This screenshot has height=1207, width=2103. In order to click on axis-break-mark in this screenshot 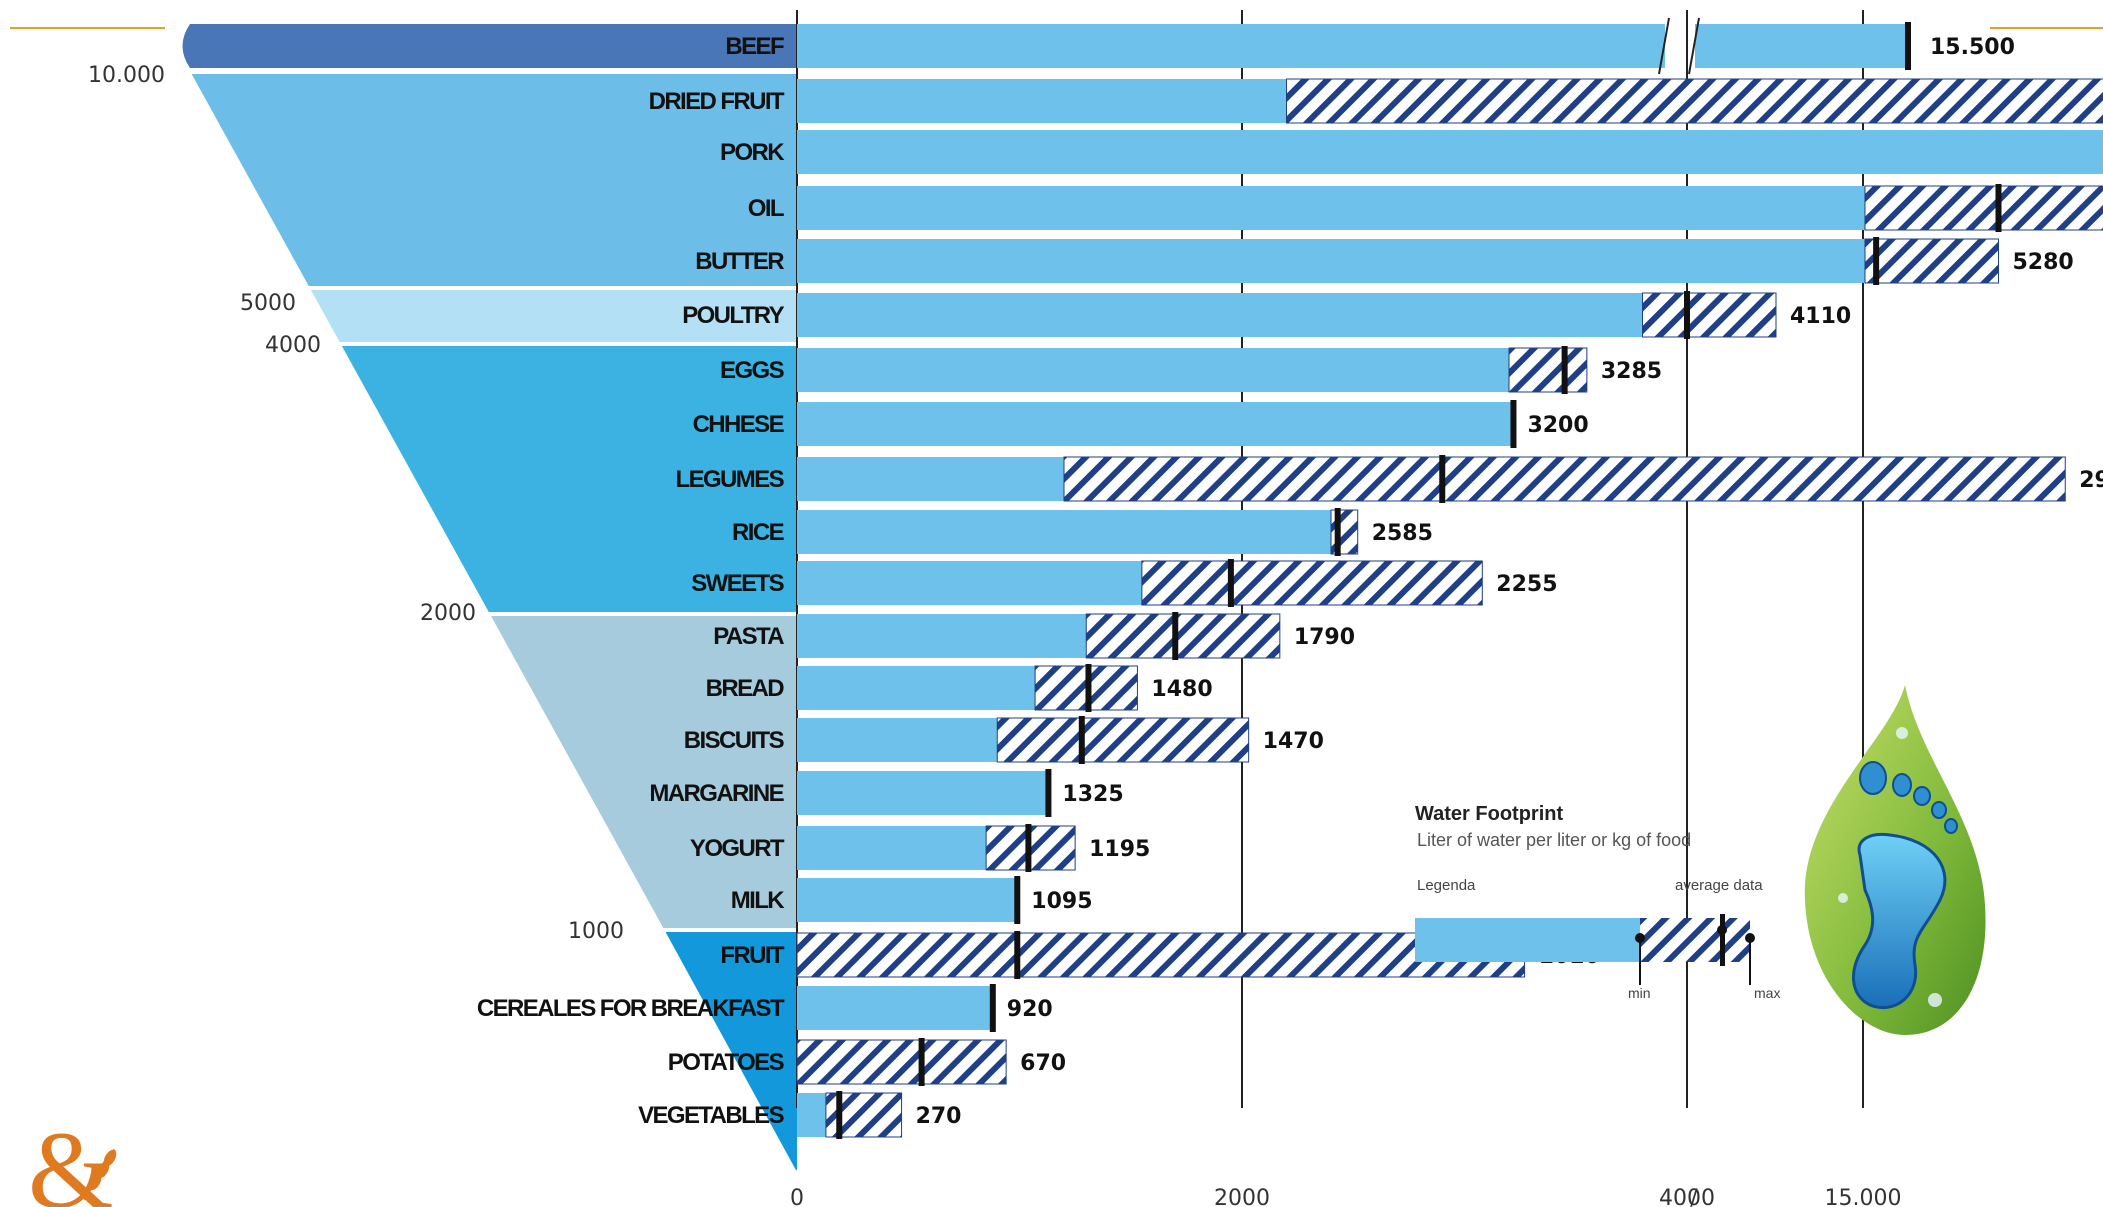, I will do `click(1664, 46)`.